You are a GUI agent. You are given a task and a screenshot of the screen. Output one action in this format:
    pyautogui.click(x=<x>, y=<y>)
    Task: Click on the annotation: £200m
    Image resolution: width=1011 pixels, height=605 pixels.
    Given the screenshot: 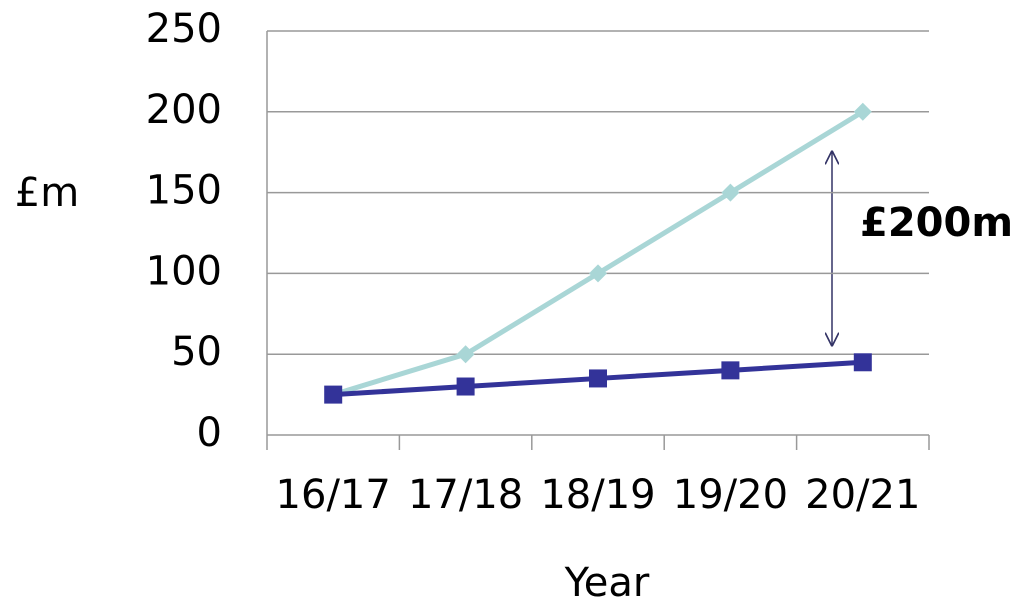 What is the action you would take?
    pyautogui.click(x=935, y=223)
    